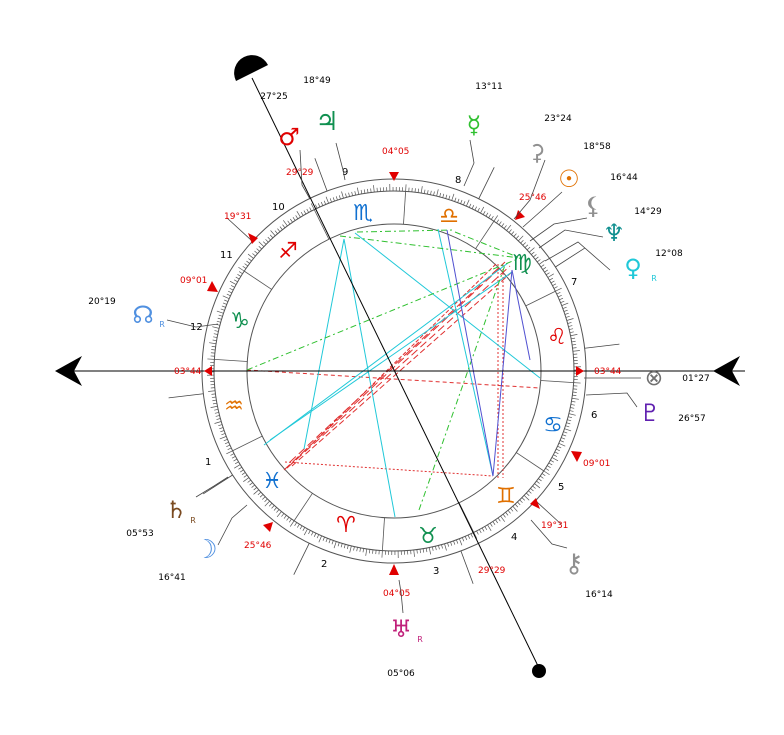  What do you see at coordinates (573, 564) in the screenshot?
I see `chiron-icon: ⚷` at bounding box center [573, 564].